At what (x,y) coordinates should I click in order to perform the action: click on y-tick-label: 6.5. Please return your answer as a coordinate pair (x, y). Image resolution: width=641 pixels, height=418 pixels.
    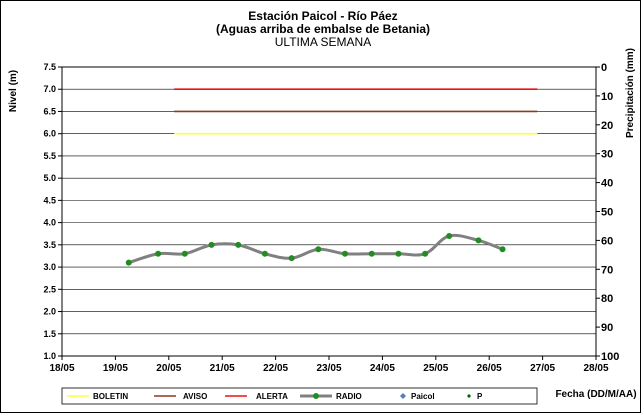
    Looking at the image, I should click on (49, 111).